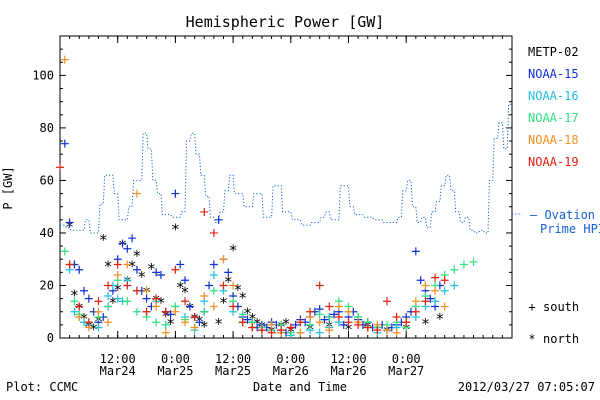 The height and width of the screenshot is (400, 600). What do you see at coordinates (233, 359) in the screenshot?
I see `x-tick-time-label: 12:00` at bounding box center [233, 359].